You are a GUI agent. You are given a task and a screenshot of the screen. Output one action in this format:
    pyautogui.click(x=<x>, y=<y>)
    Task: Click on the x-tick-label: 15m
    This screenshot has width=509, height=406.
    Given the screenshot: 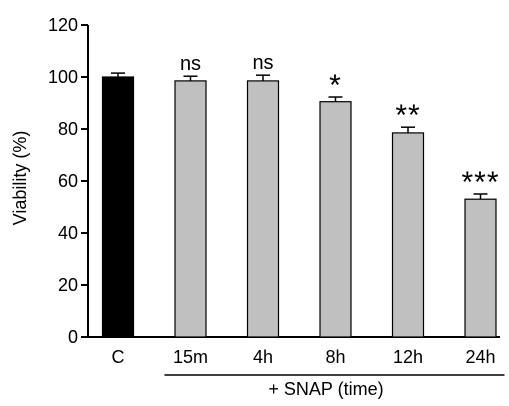 What is the action you would take?
    pyautogui.click(x=190, y=357)
    